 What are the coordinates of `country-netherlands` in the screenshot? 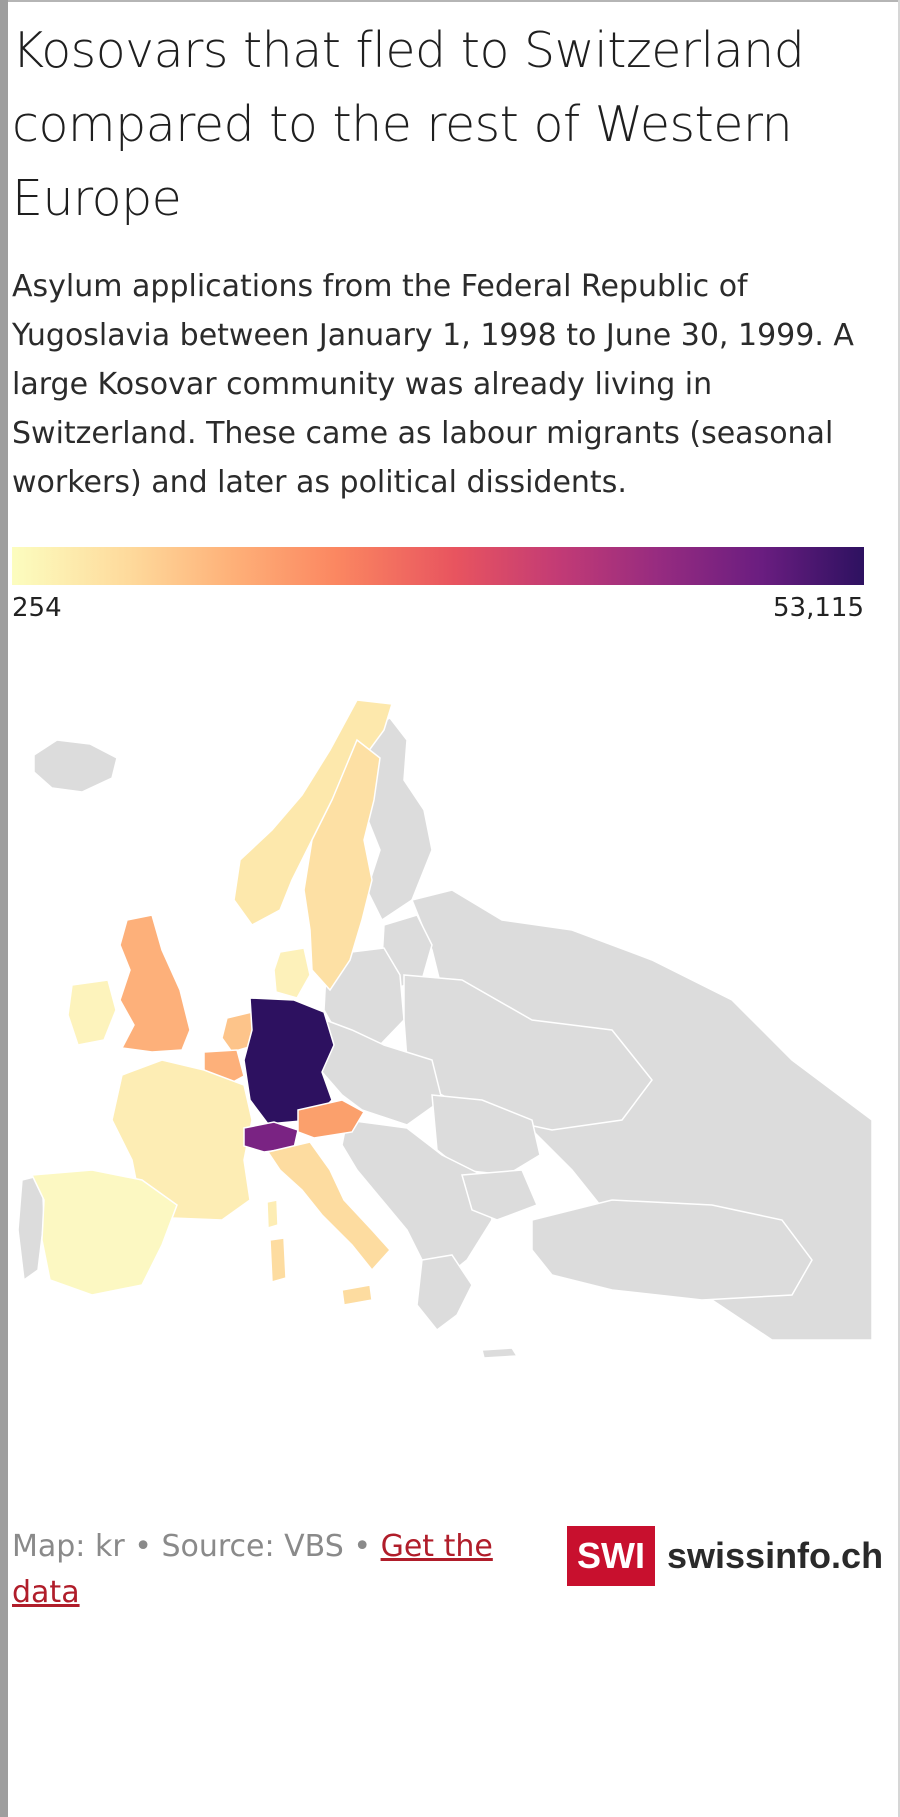 It's located at (239, 1032).